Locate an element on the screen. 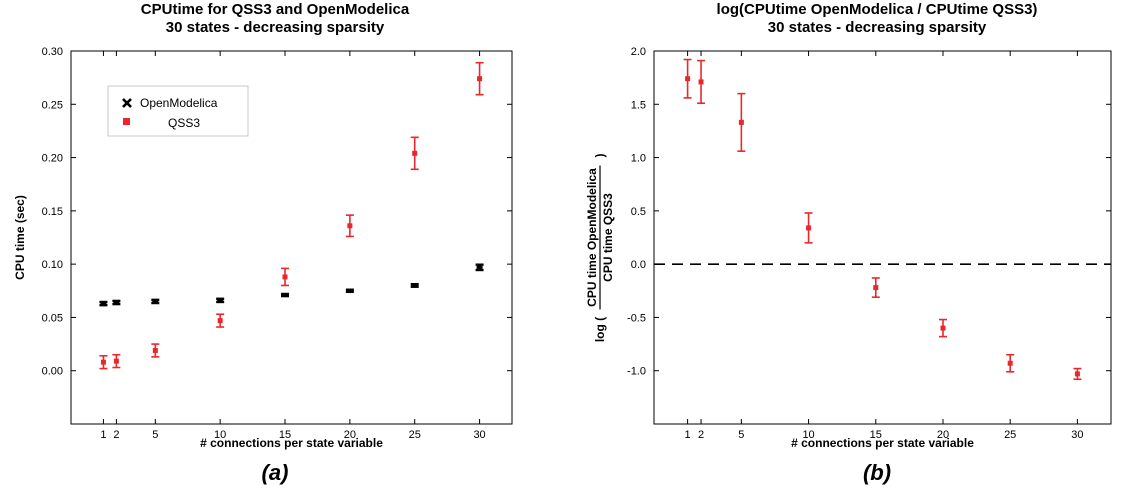 The height and width of the screenshot is (497, 1129). y-axis-label: CPU time (sec) is located at coordinates (20, 237).